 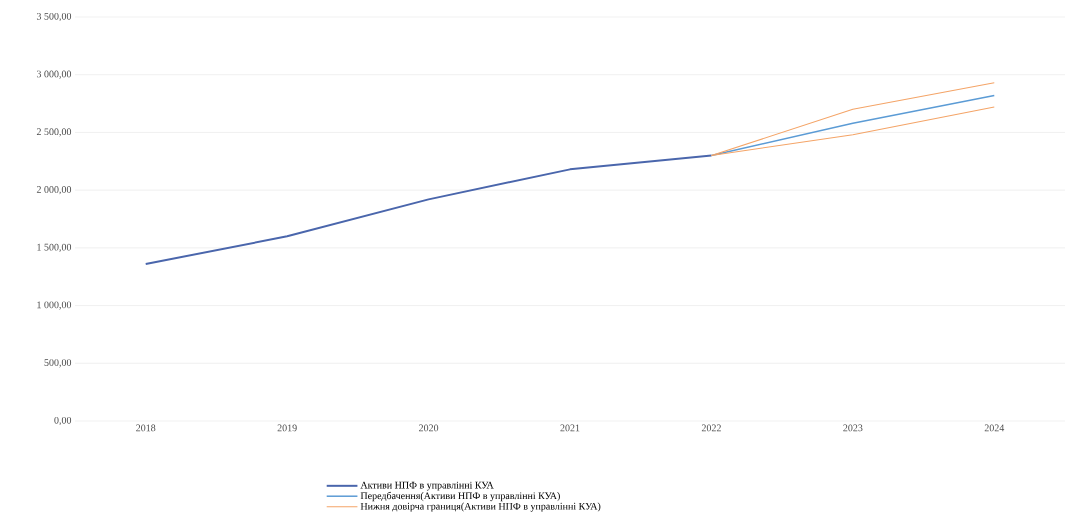 What do you see at coordinates (480, 507) in the screenshot?
I see `legend-label: Нижня довірча границя(Активи НПФ в управлінні КУА)` at bounding box center [480, 507].